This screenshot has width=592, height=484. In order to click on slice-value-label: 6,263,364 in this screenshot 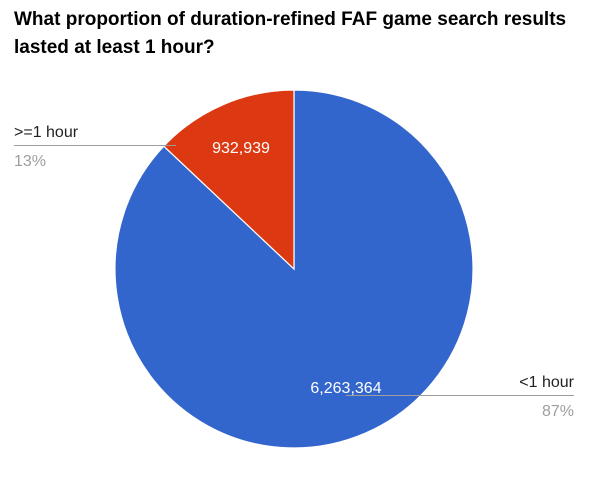, I will do `click(345, 388)`.